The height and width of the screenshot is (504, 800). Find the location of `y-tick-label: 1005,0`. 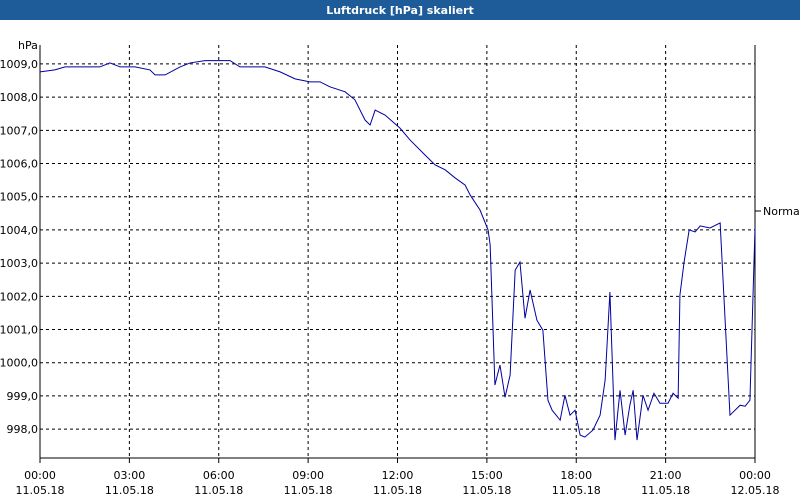

y-tick-label: 1005,0 is located at coordinates (19, 197).